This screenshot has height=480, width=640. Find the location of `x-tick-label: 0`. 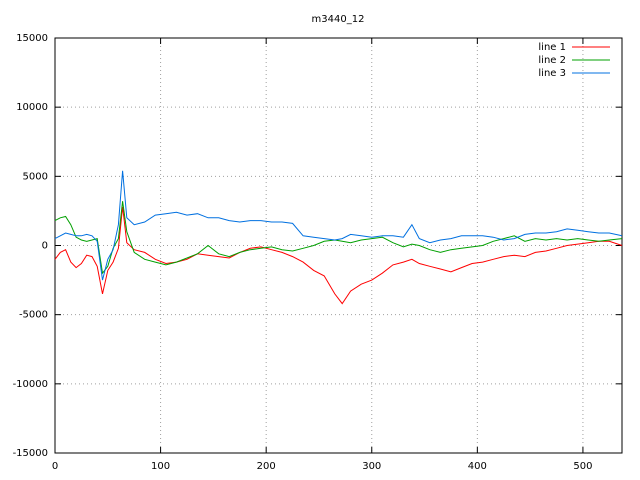

x-tick-label: 0 is located at coordinates (55, 466).